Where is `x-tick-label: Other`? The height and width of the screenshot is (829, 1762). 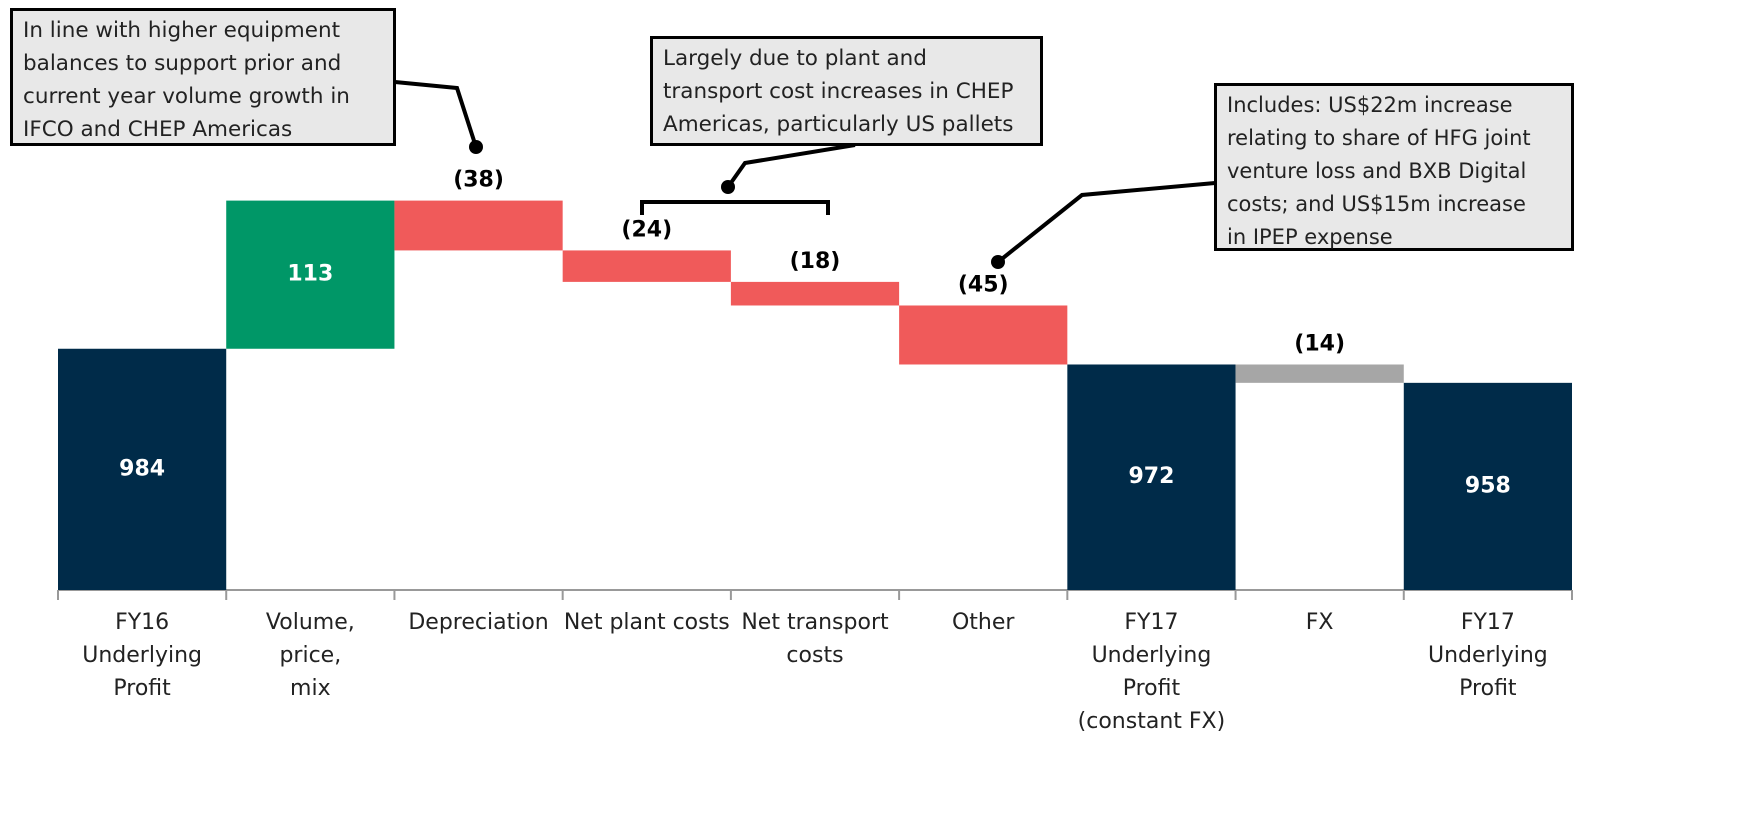
x-tick-label: Other is located at coordinates (983, 622).